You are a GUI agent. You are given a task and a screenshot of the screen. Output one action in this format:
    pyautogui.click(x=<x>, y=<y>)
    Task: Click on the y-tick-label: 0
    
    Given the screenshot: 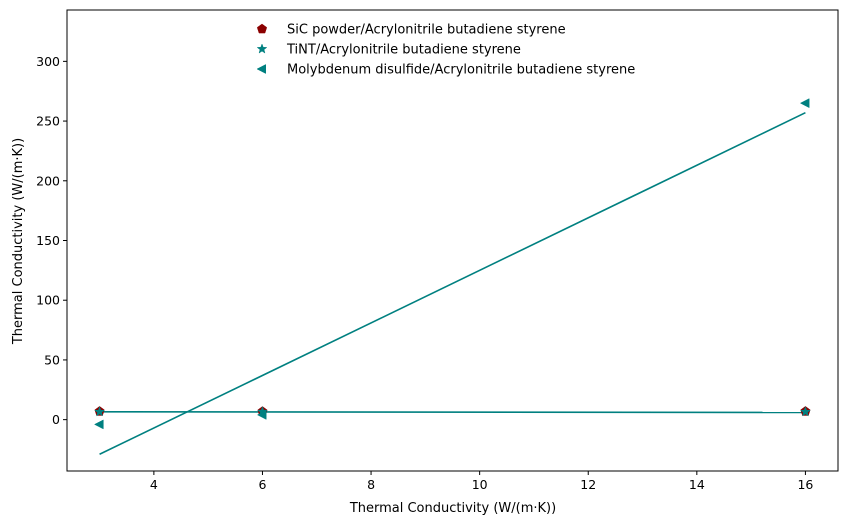 What is the action you would take?
    pyautogui.click(x=56, y=419)
    